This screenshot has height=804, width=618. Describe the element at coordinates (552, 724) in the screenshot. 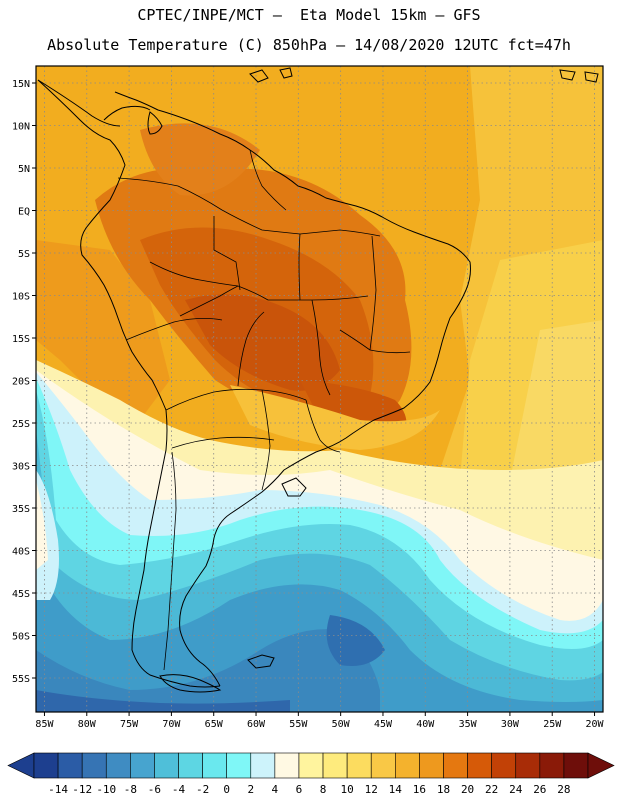

I see `lon-tick-label: 25W` at that location.